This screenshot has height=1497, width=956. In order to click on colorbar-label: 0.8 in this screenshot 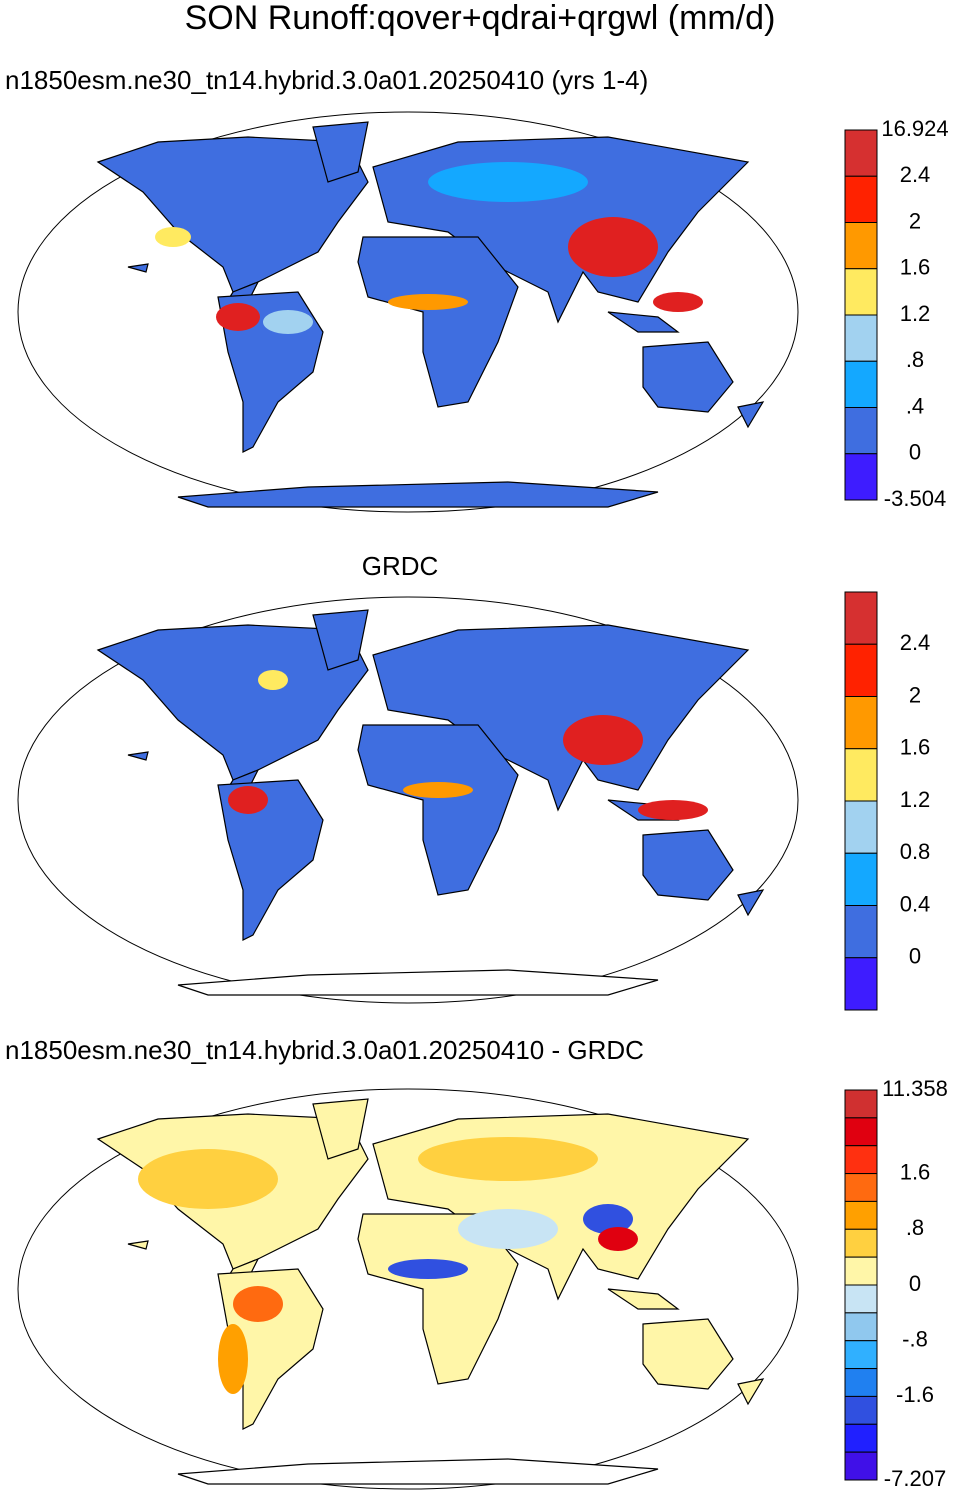, I will do `click(915, 851)`.